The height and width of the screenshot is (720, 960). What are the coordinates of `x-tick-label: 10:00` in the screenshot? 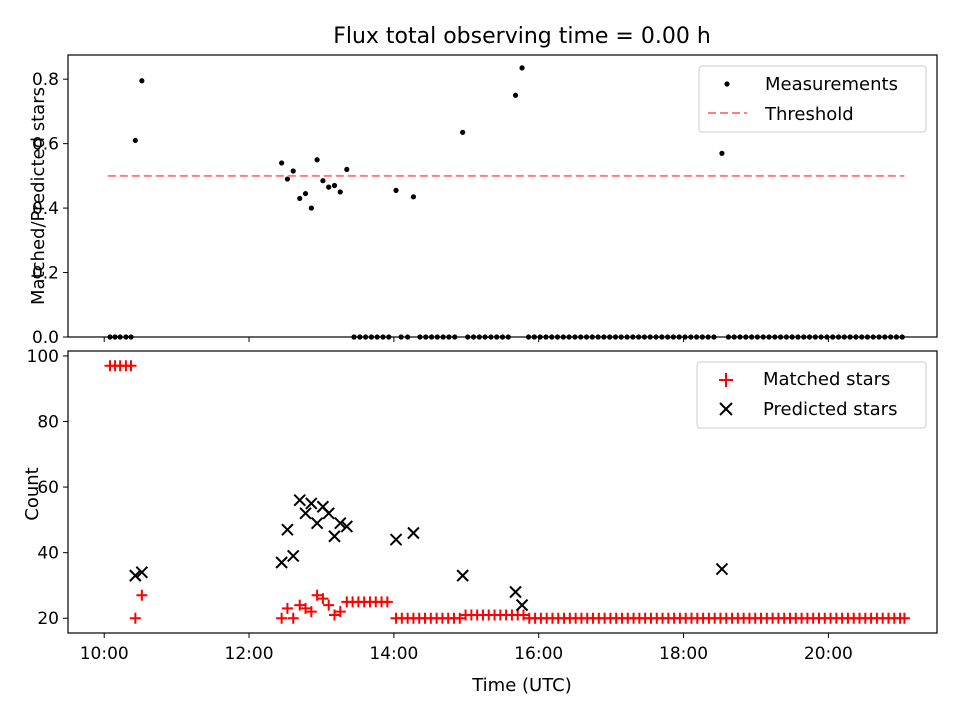 It's located at (104, 654).